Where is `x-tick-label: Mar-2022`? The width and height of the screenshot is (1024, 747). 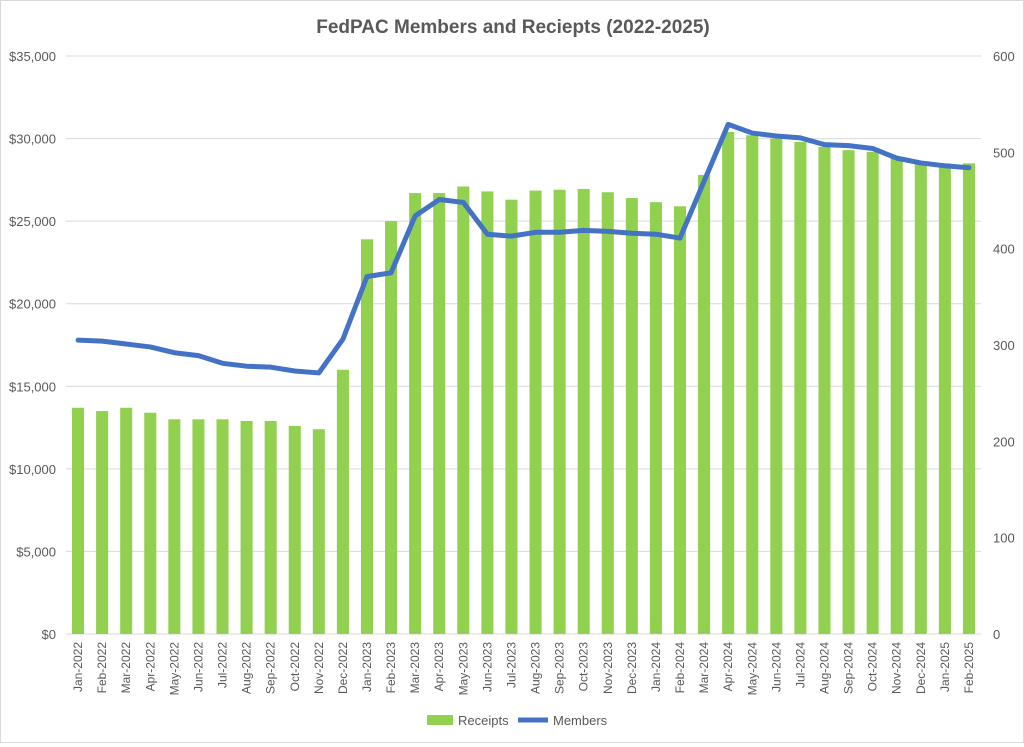
x-tick-label: Mar-2022 is located at coordinates (126, 668).